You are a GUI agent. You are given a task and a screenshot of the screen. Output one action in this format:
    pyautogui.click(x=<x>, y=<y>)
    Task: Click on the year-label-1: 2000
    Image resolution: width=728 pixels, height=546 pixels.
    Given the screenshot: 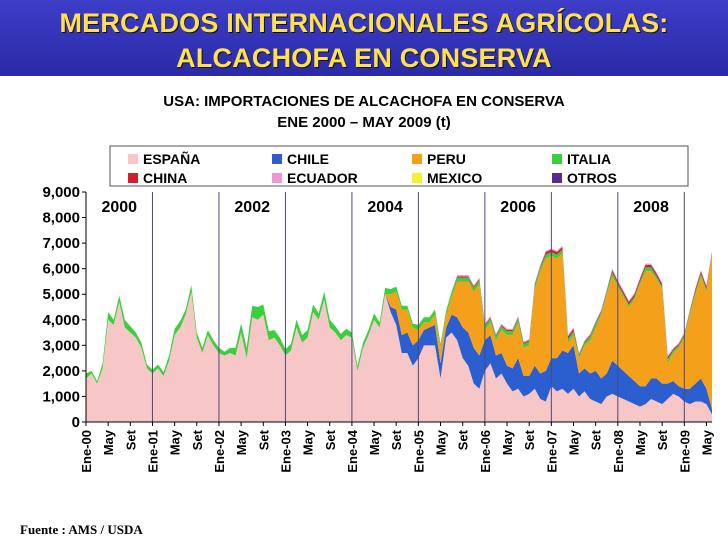 What is the action you would take?
    pyautogui.click(x=119, y=207)
    